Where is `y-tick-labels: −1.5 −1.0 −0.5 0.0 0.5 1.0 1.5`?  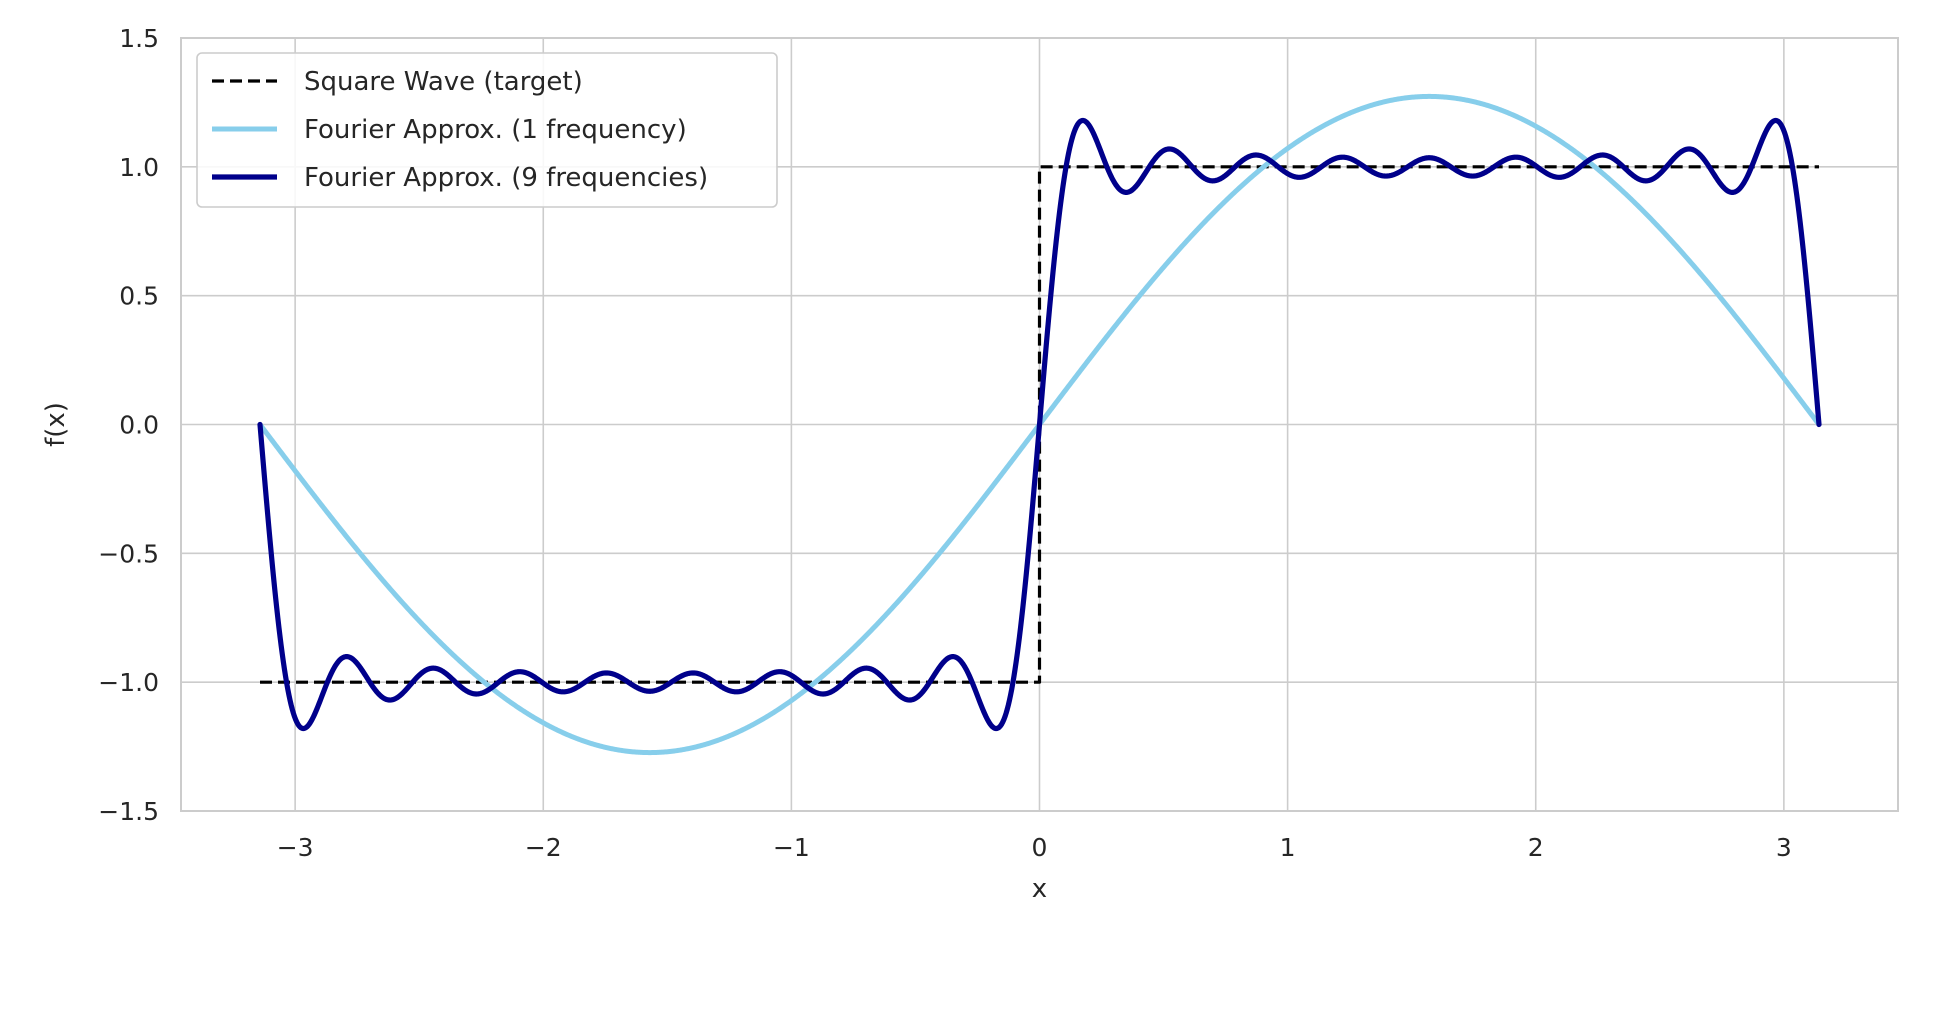 y-tick-labels: −1.5 −1.0 −0.5 0.0 0.5 1.0 1.5 is located at coordinates (128, 425).